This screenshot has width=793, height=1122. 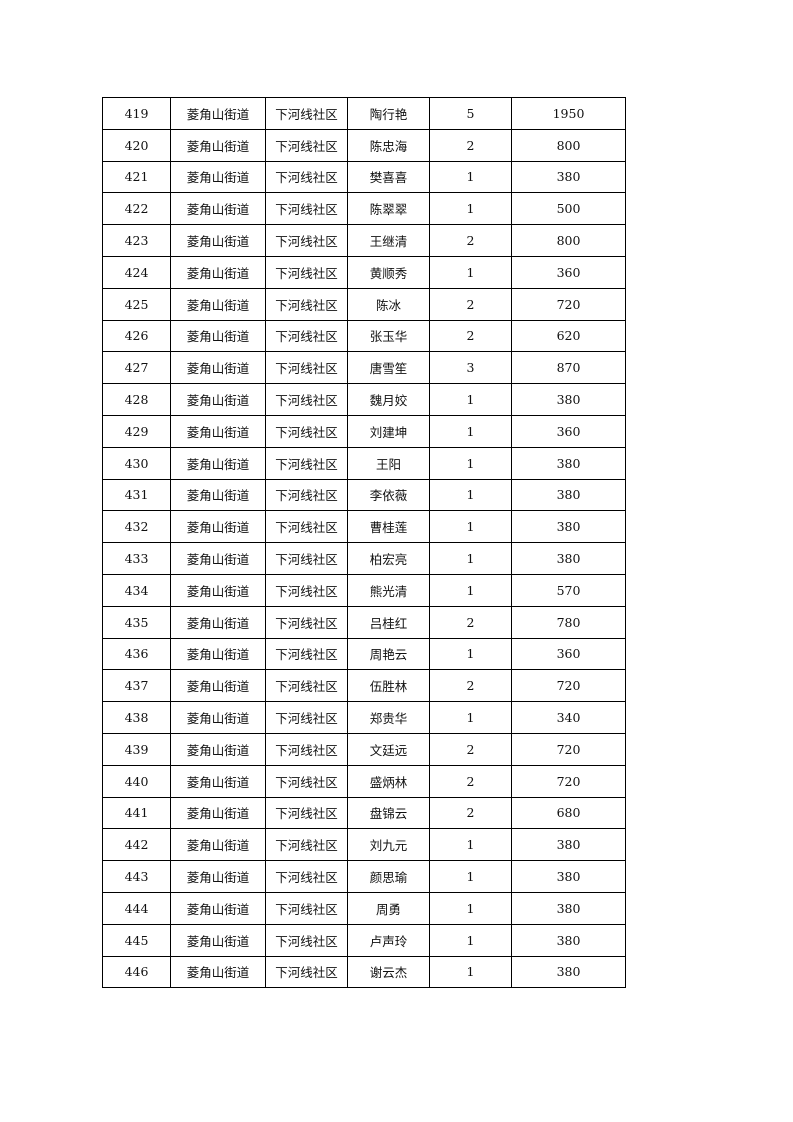 What do you see at coordinates (388, 876) in the screenshot?
I see `person-name-cell: 颜思瑜` at bounding box center [388, 876].